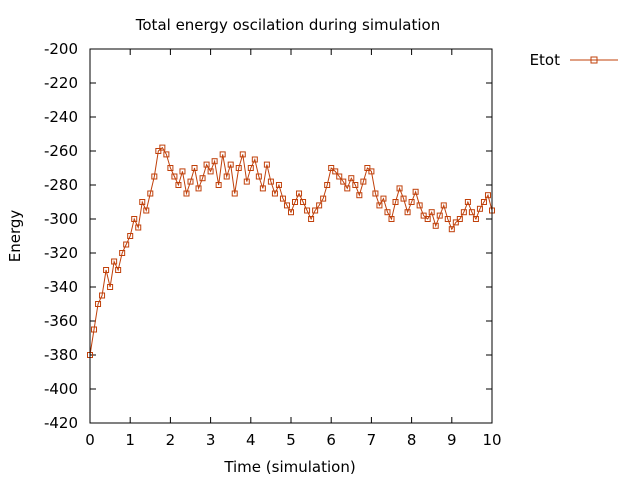 The width and height of the screenshot is (640, 480). I want to click on legend-label: Etot, so click(545, 60).